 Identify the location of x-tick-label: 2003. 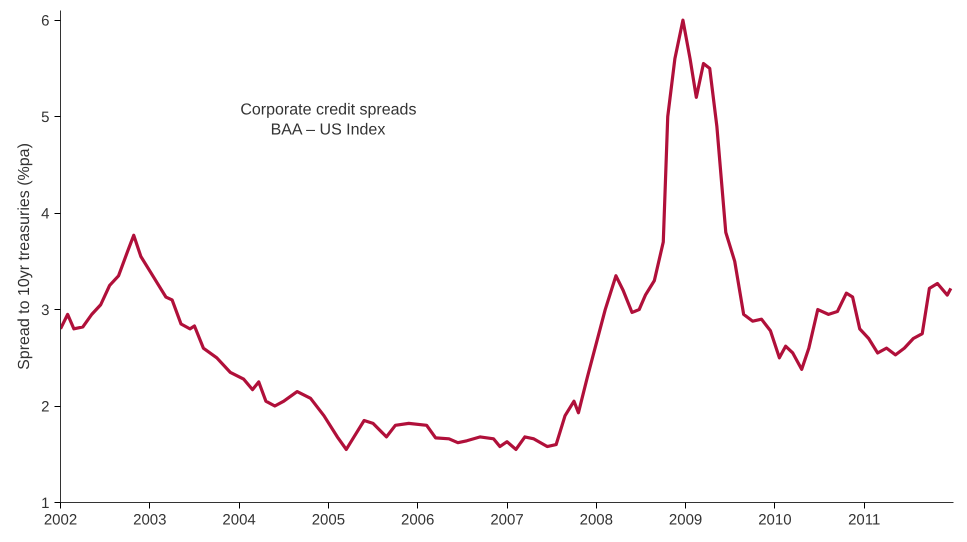
(149, 520).